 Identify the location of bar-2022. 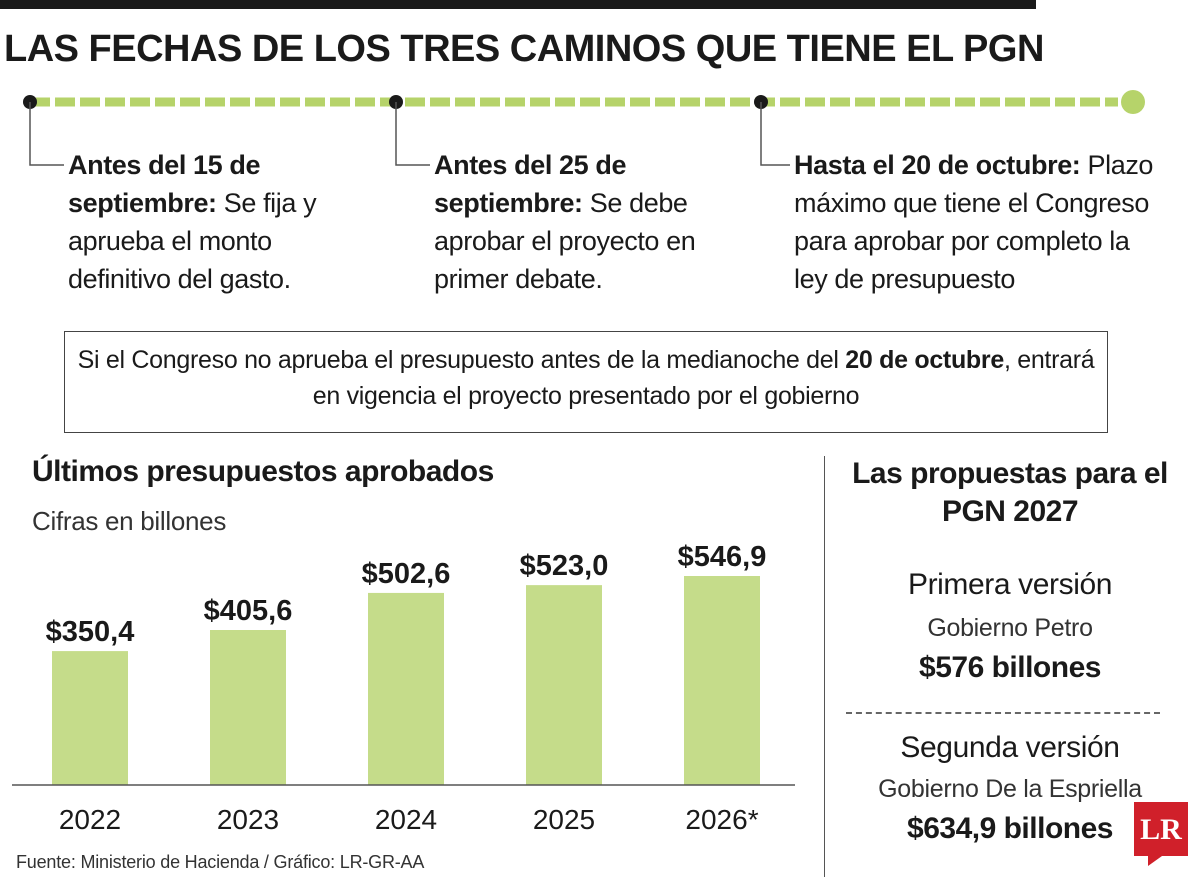
(90, 718).